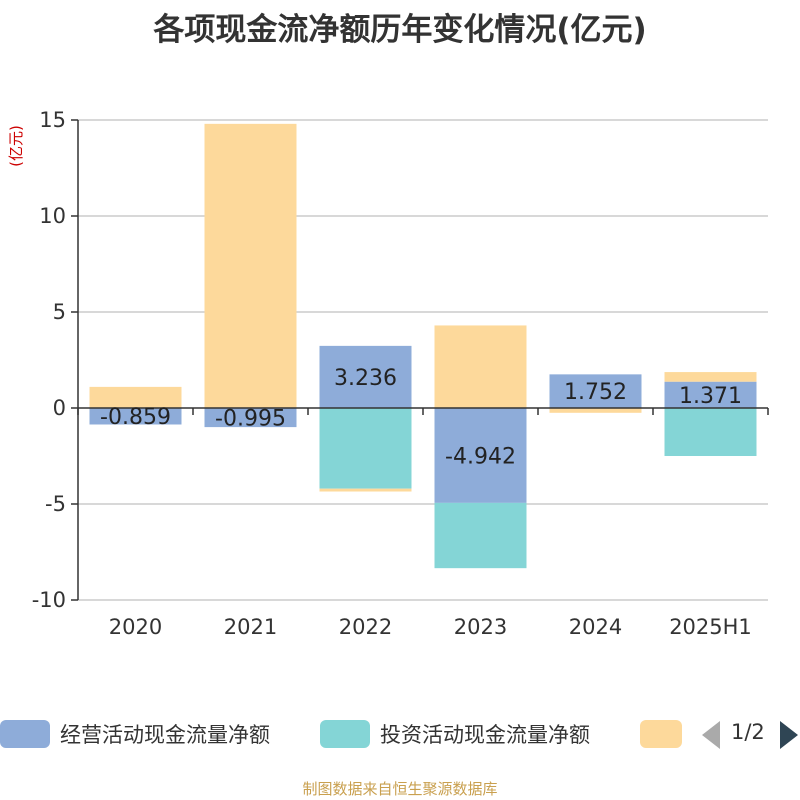 This screenshot has height=800, width=800. I want to click on legend-item-operating: 经营活动现金流量净额, so click(135, 734).